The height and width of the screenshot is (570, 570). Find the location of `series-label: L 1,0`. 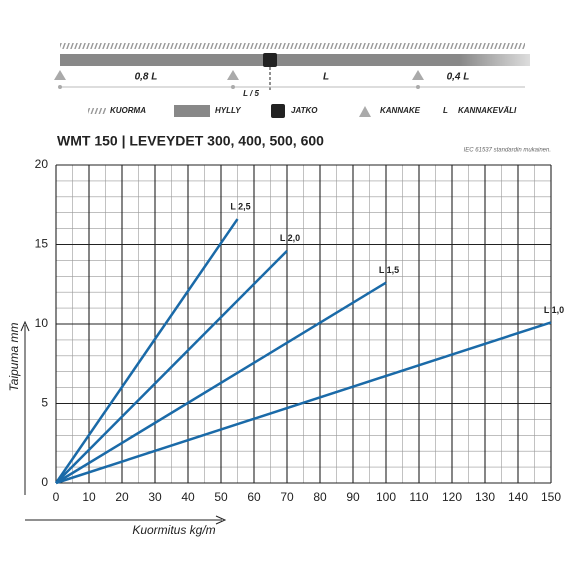

series-label: L 1,0 is located at coordinates (554, 310).